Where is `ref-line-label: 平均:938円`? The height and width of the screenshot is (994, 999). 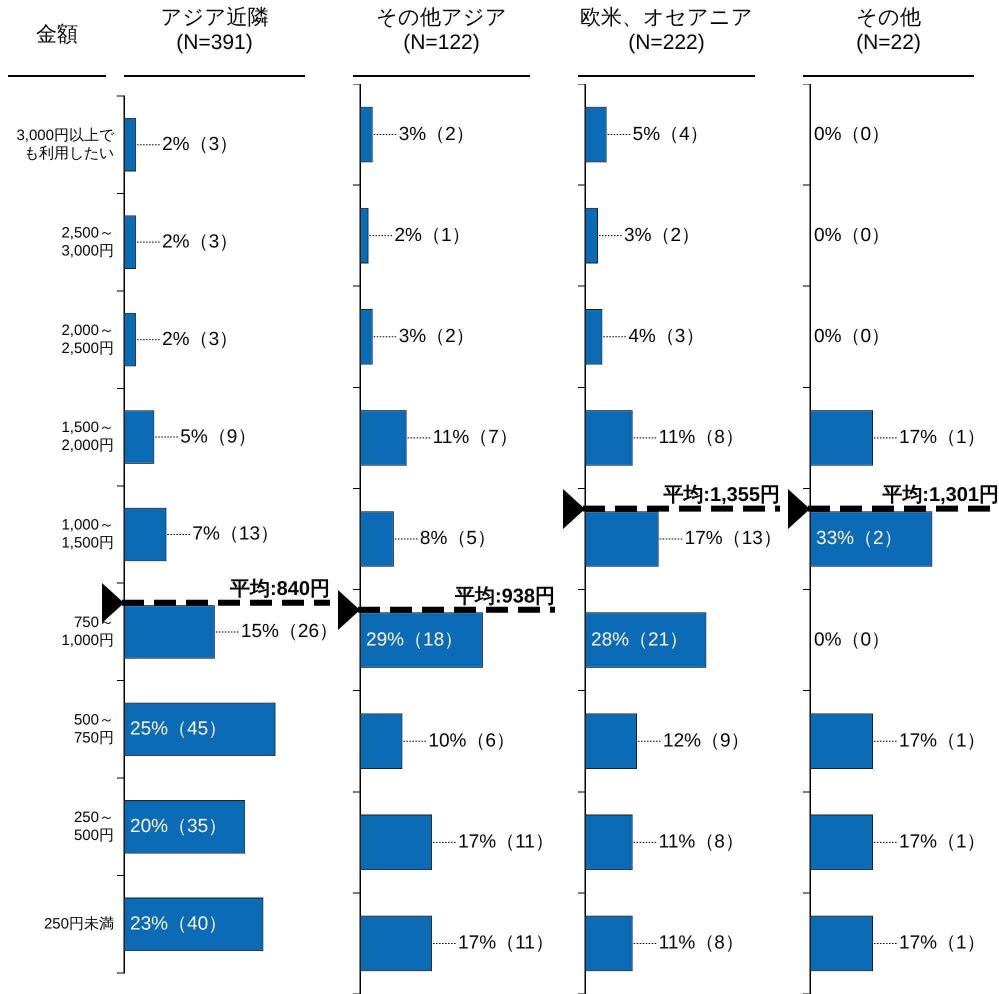 ref-line-label: 平均:938円 is located at coordinates (504, 596).